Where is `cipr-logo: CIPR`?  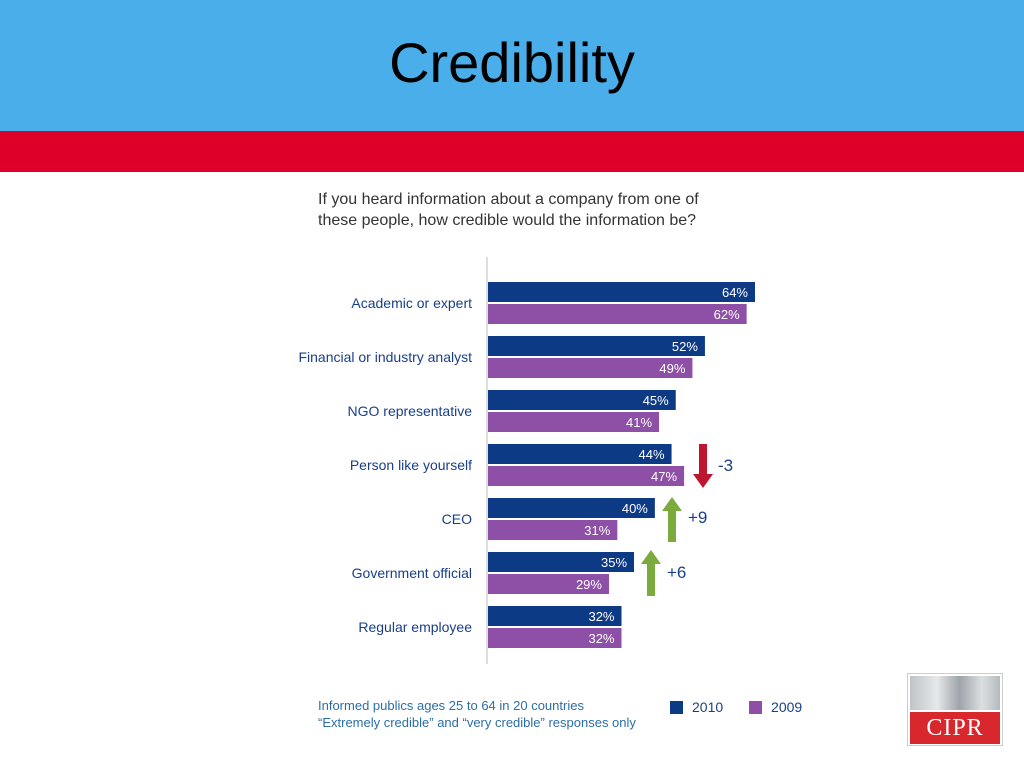 cipr-logo: CIPR is located at coordinates (955, 709).